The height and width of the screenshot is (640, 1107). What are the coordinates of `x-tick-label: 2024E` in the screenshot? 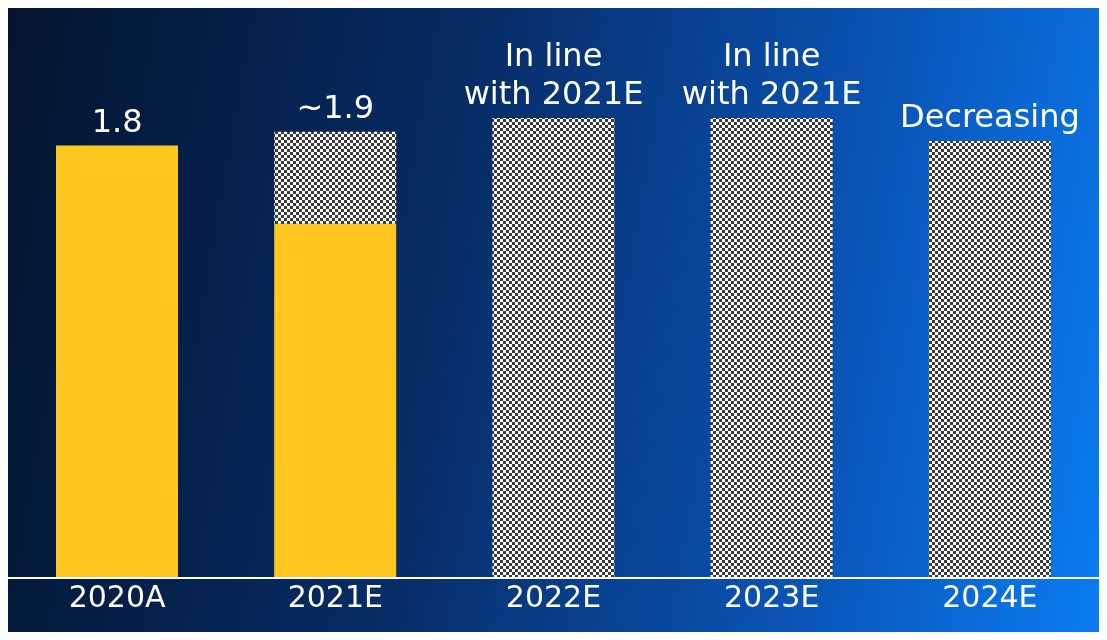 It's located at (990, 597).